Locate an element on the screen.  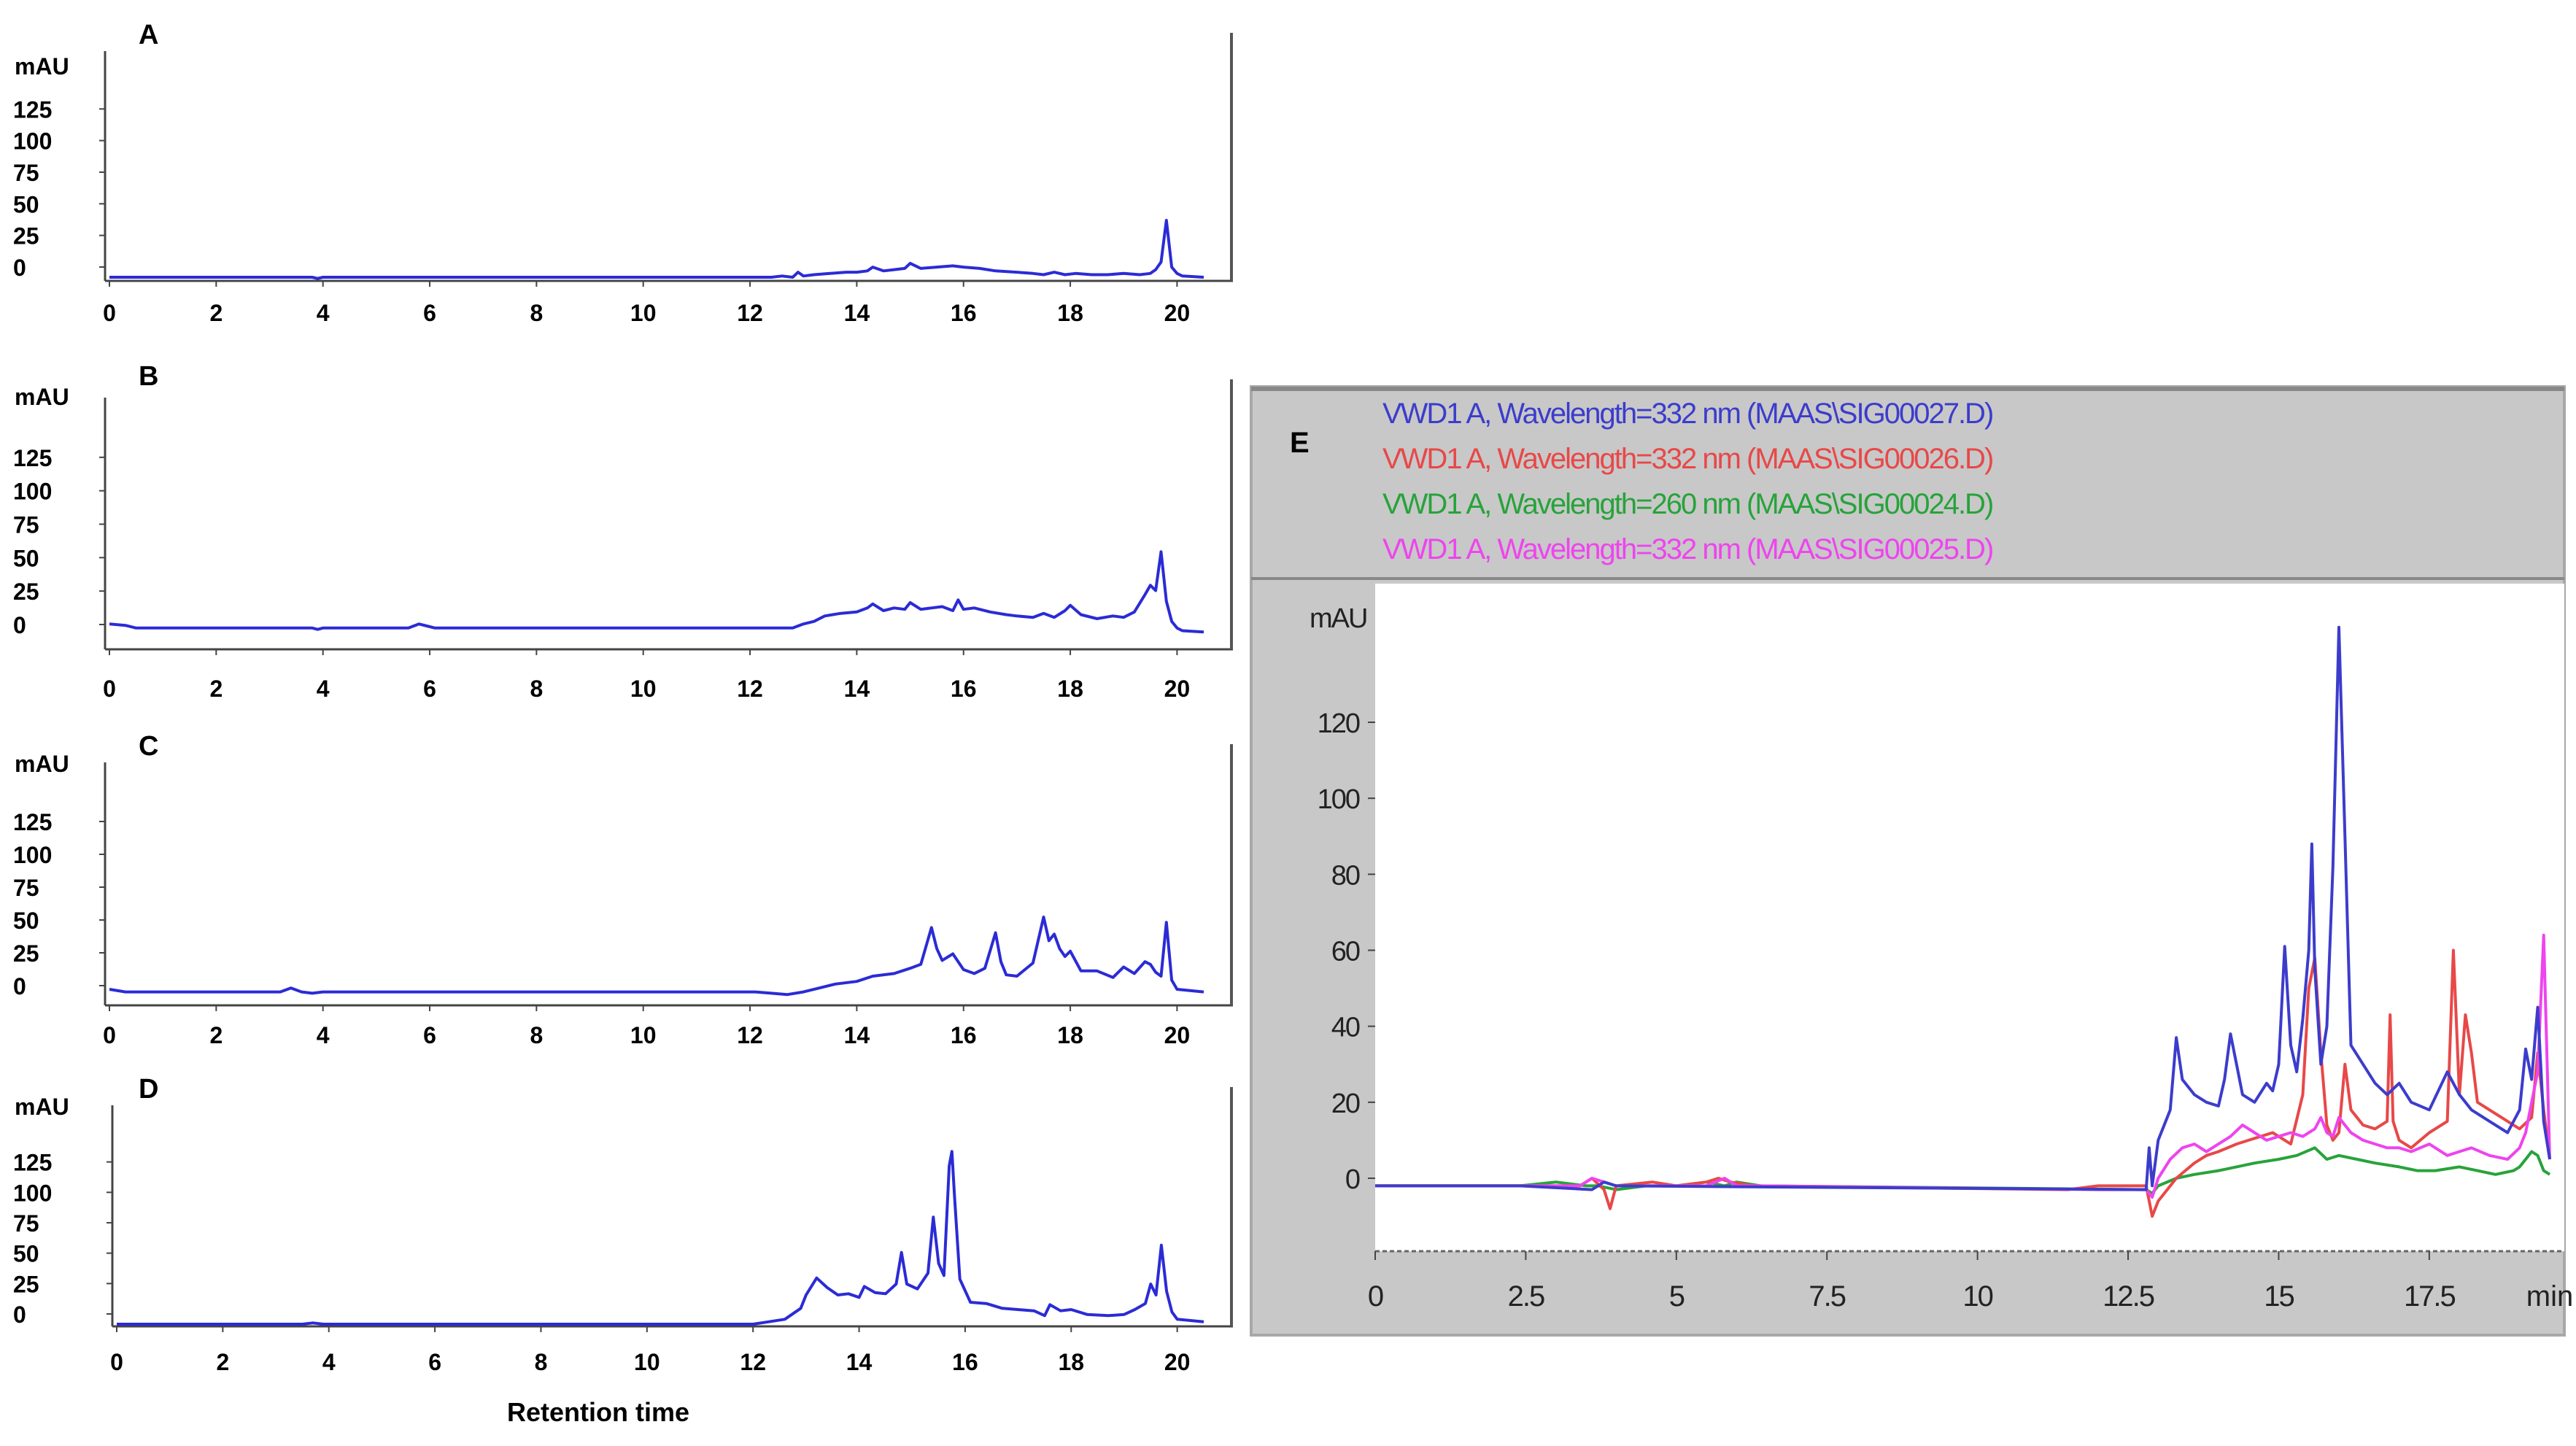
x-tick-label: 12.5 is located at coordinates (2128, 1296).